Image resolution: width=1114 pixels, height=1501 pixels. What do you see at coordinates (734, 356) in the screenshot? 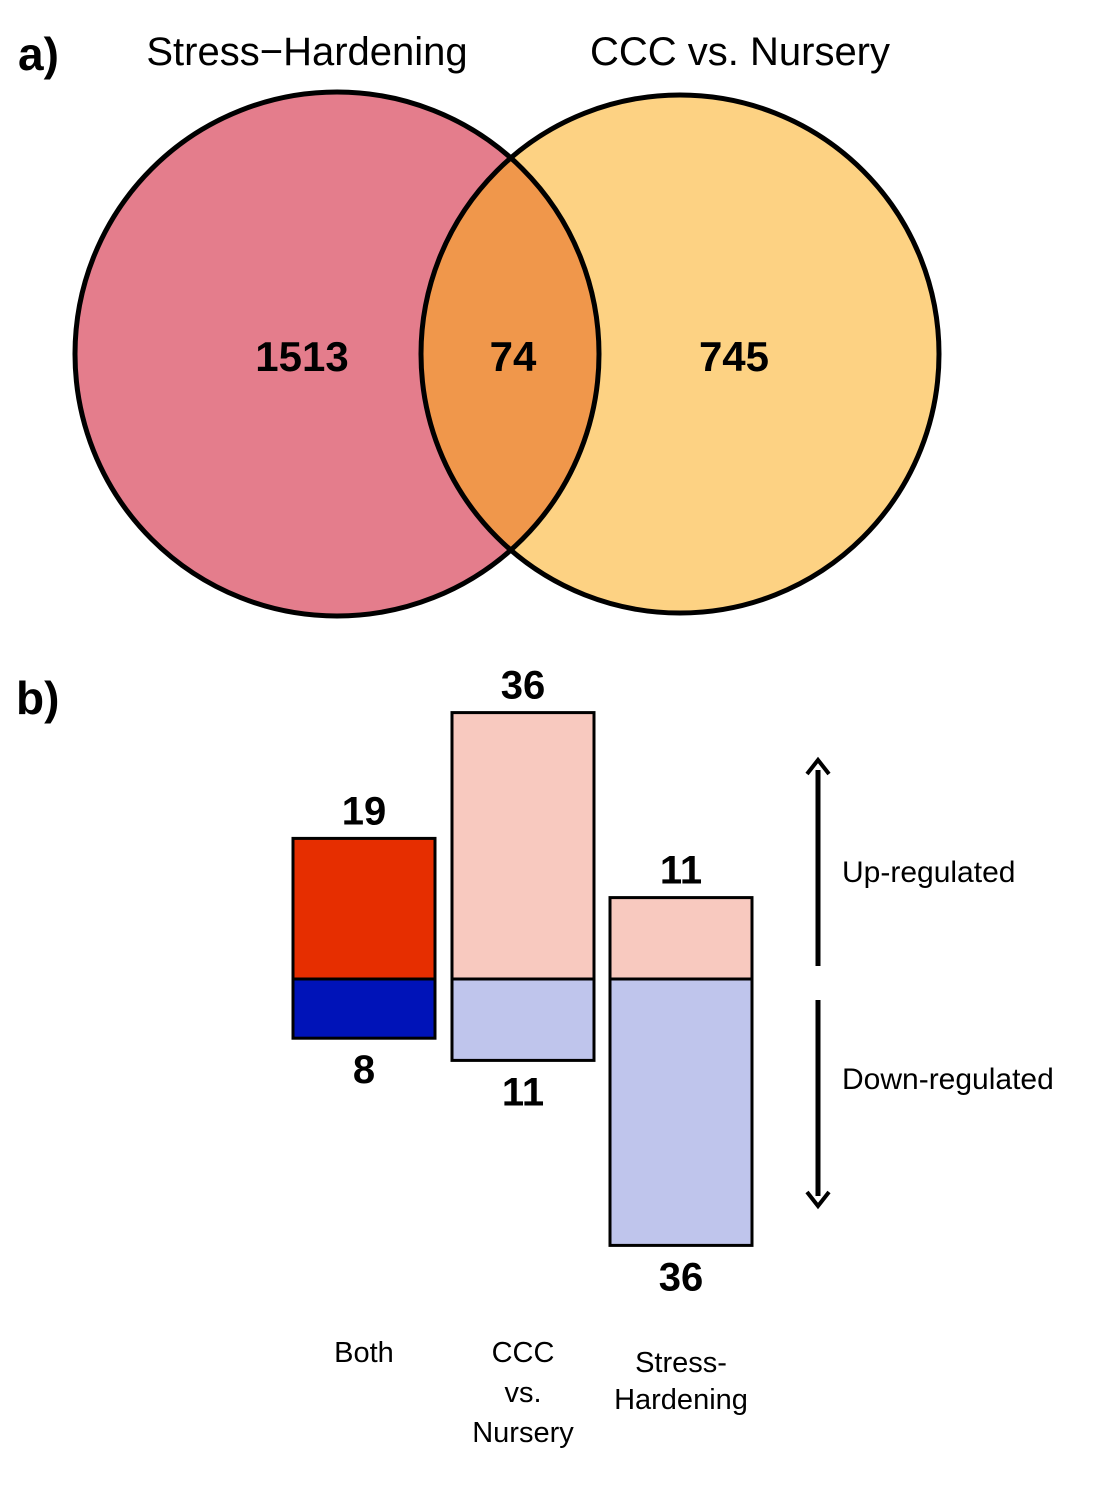
I see `venn-count-ccc-vs-nursery-only: 745` at bounding box center [734, 356].